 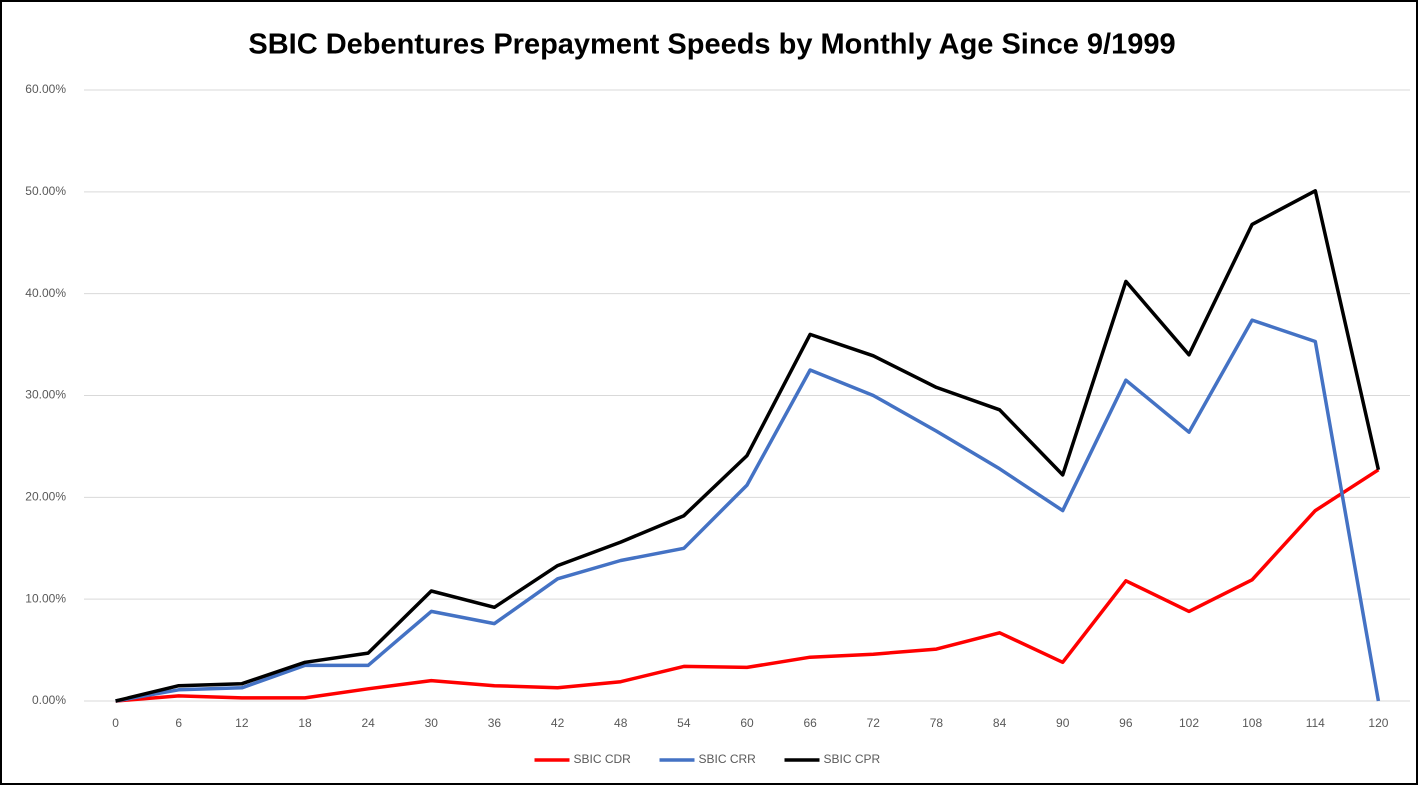 I want to click on x-tick-label: 30, so click(x=432, y=723).